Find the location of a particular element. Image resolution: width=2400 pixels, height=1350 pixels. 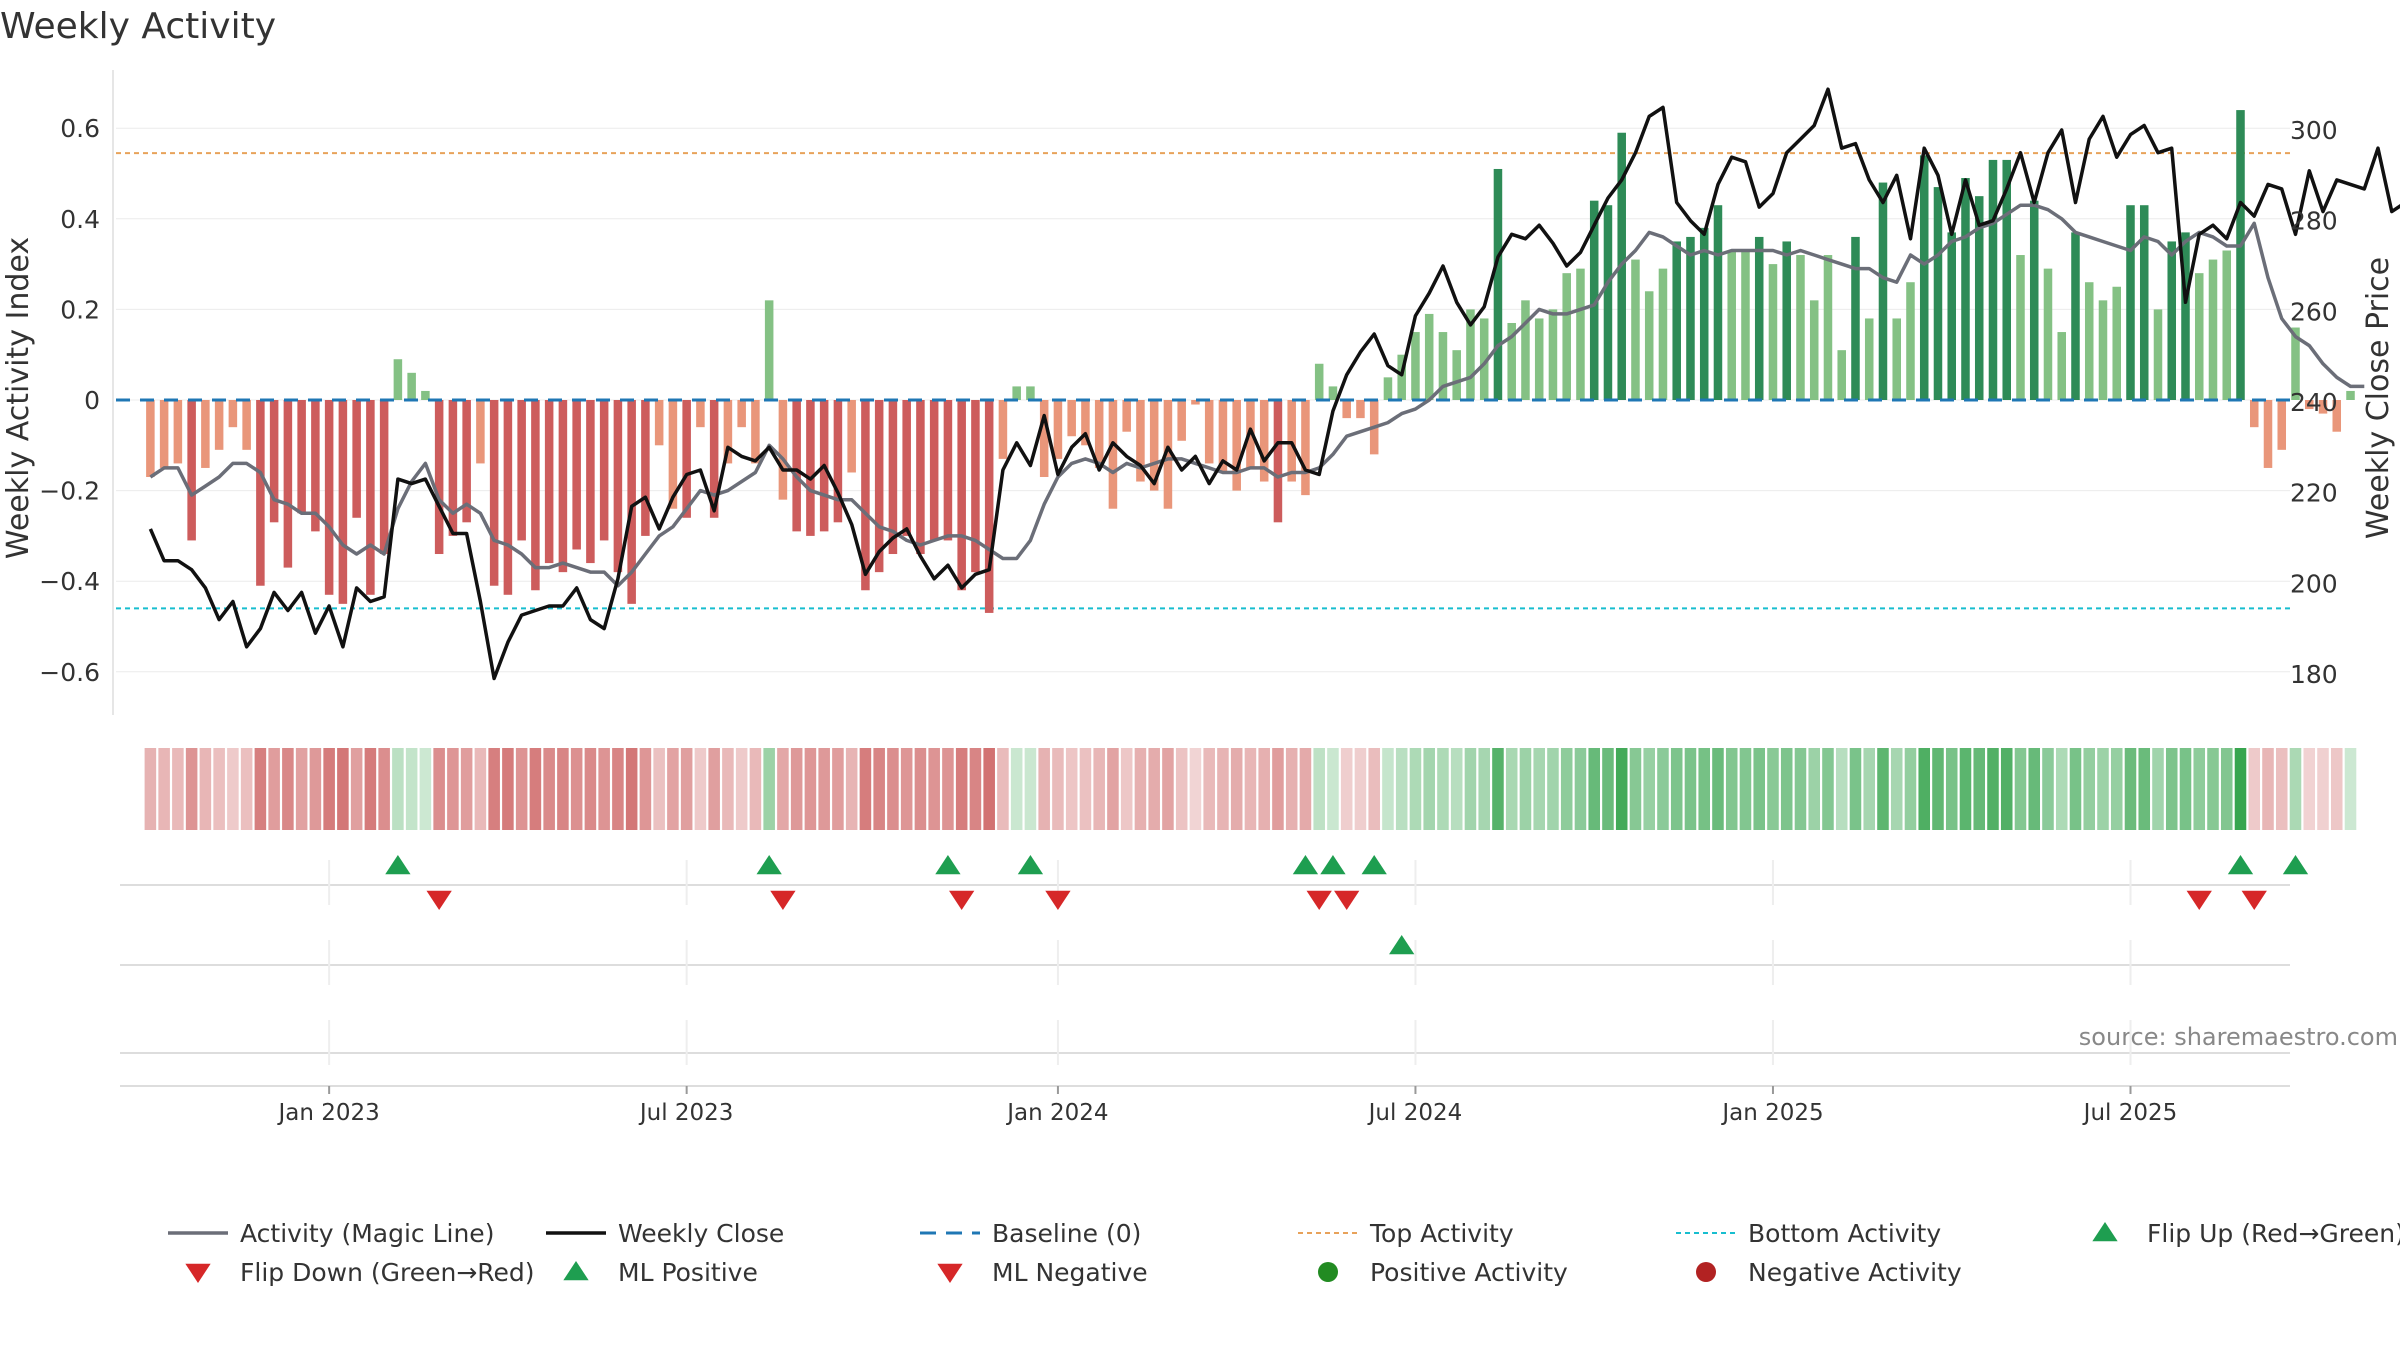

y-left-tick-label: 0 is located at coordinates (92, 400).